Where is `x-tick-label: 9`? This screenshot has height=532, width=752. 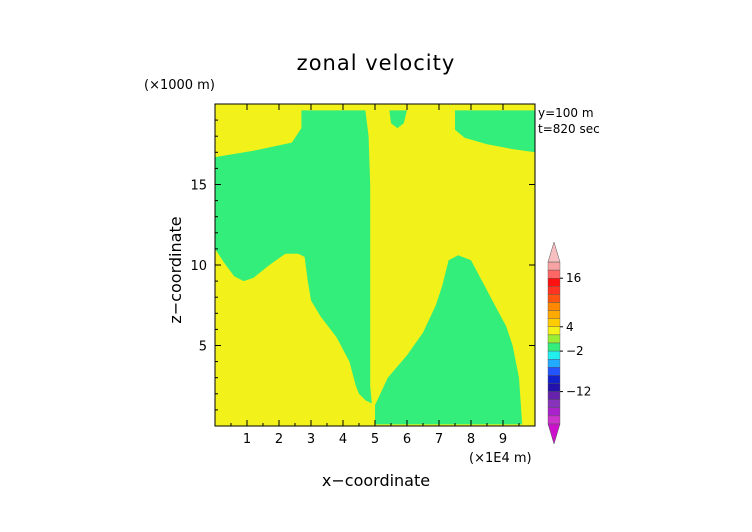
x-tick-label: 9 is located at coordinates (503, 439).